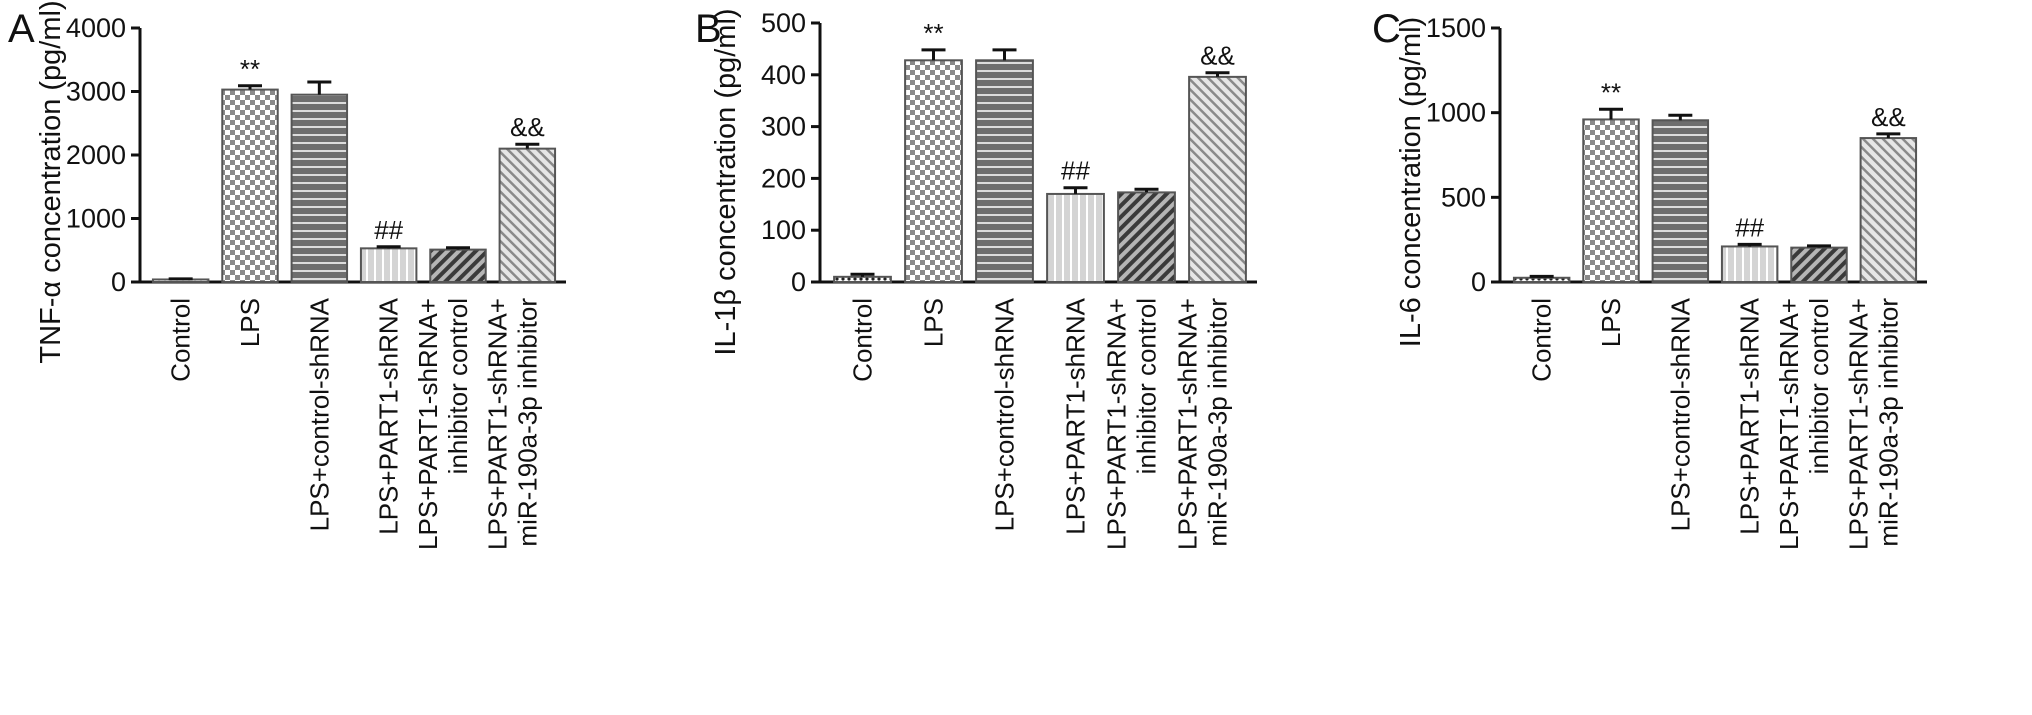  What do you see at coordinates (783, 75) in the screenshot?
I see `y-tick-label: 400` at bounding box center [783, 75].